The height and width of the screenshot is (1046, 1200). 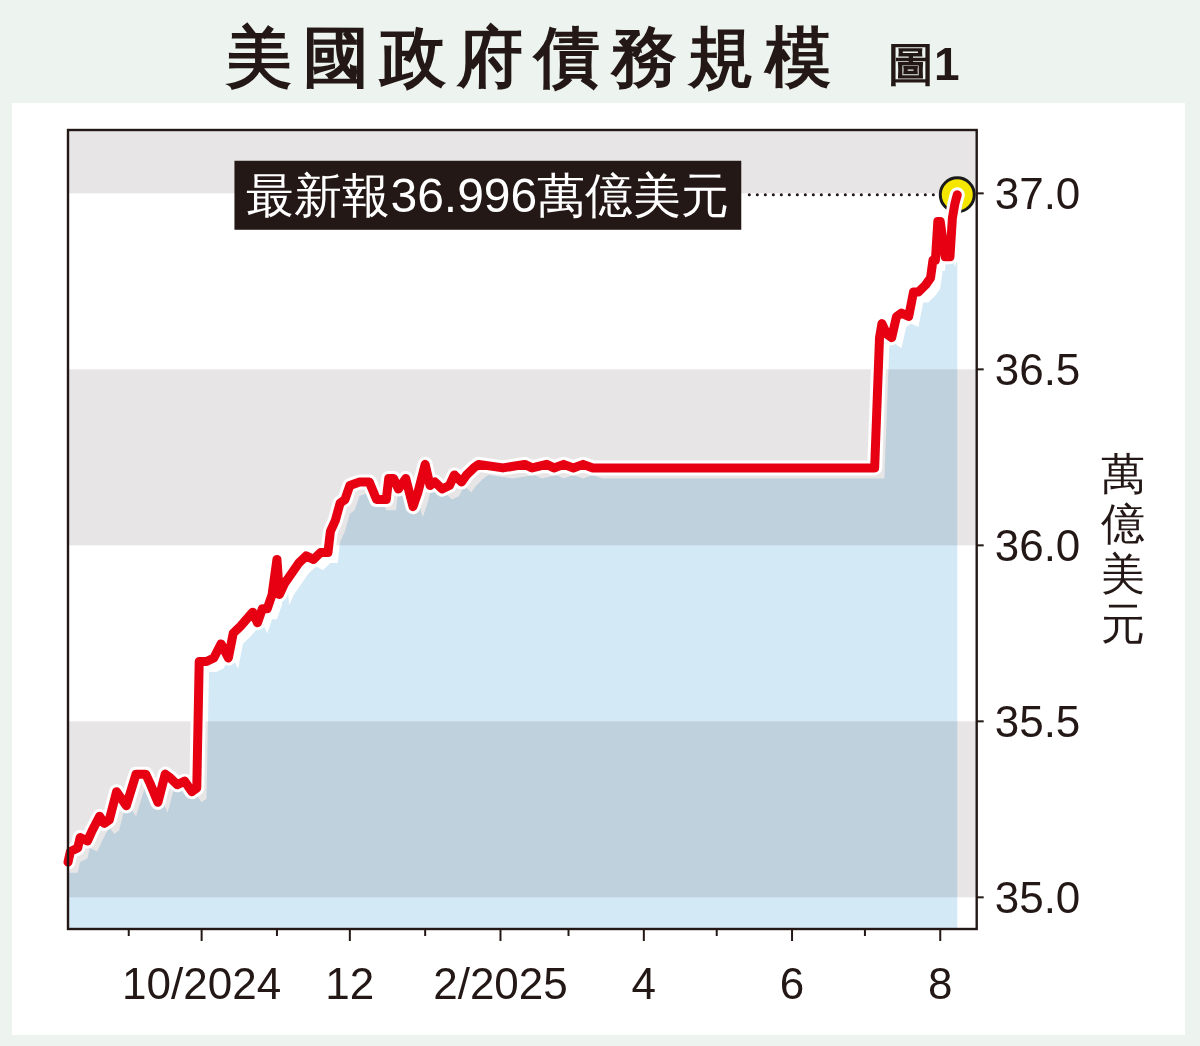 What do you see at coordinates (1037, 194) in the screenshot?
I see `y-tick-label: 37.0` at bounding box center [1037, 194].